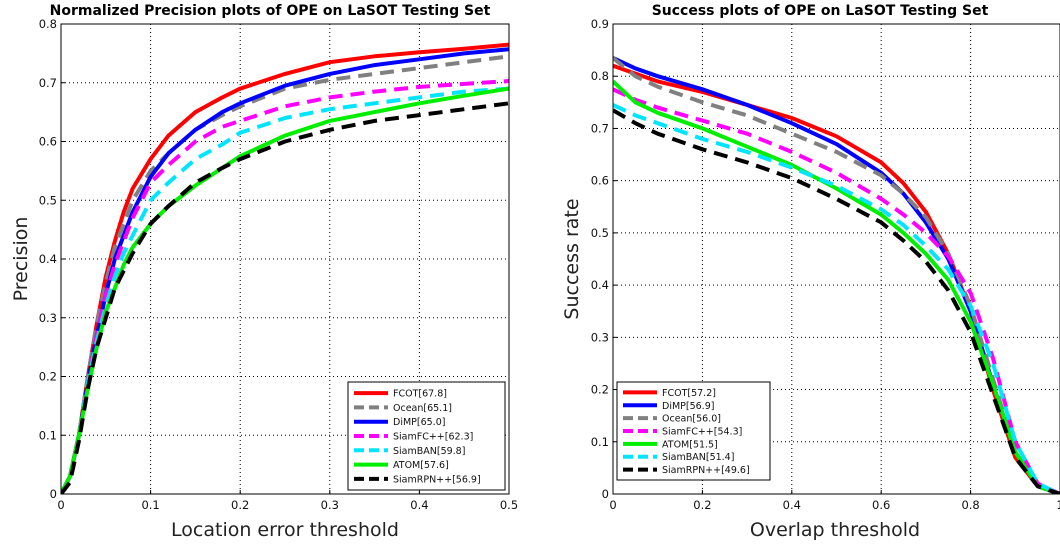  What do you see at coordinates (509, 505) in the screenshot?
I see `x-tick-label: 0.5` at bounding box center [509, 505].